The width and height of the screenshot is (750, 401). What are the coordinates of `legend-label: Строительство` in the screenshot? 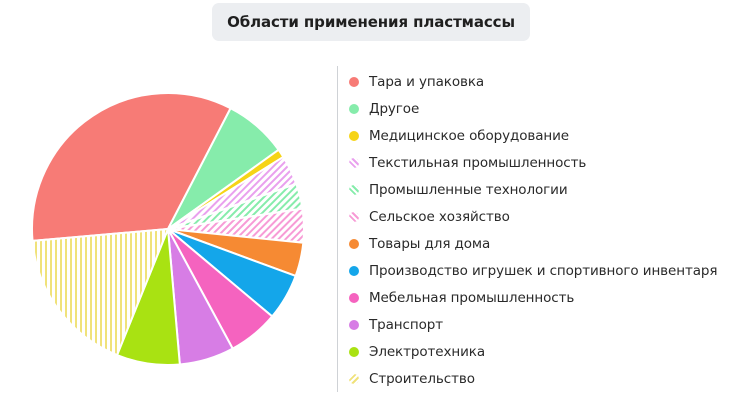 It's located at (422, 378).